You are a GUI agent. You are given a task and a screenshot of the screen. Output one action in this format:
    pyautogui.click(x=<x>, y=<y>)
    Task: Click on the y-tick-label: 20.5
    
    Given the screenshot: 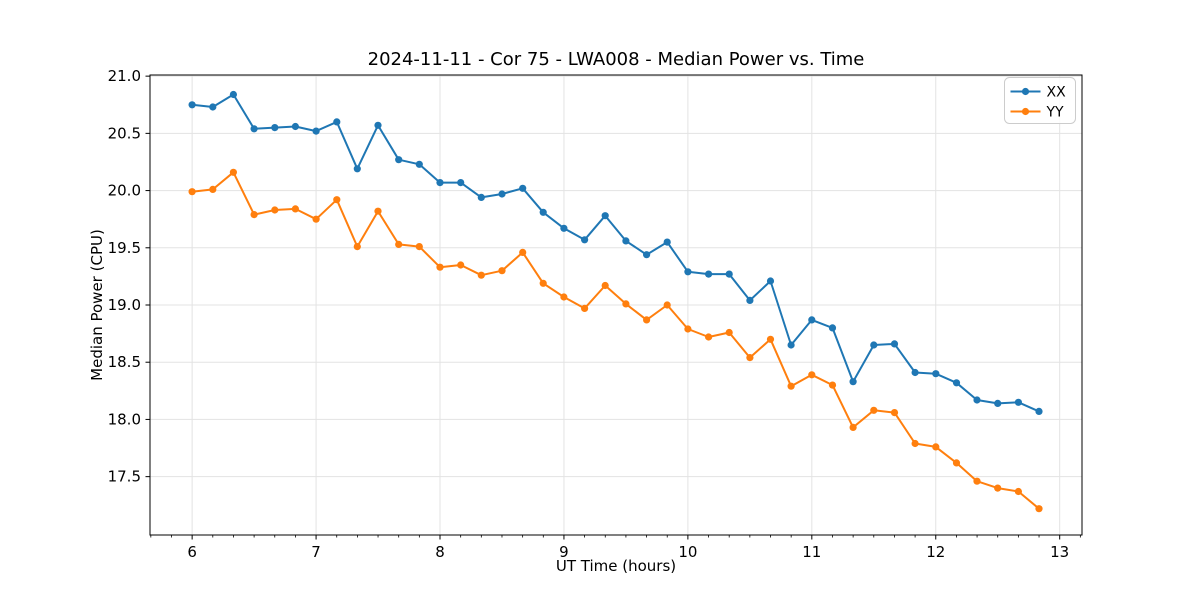 What is the action you would take?
    pyautogui.click(x=124, y=133)
    